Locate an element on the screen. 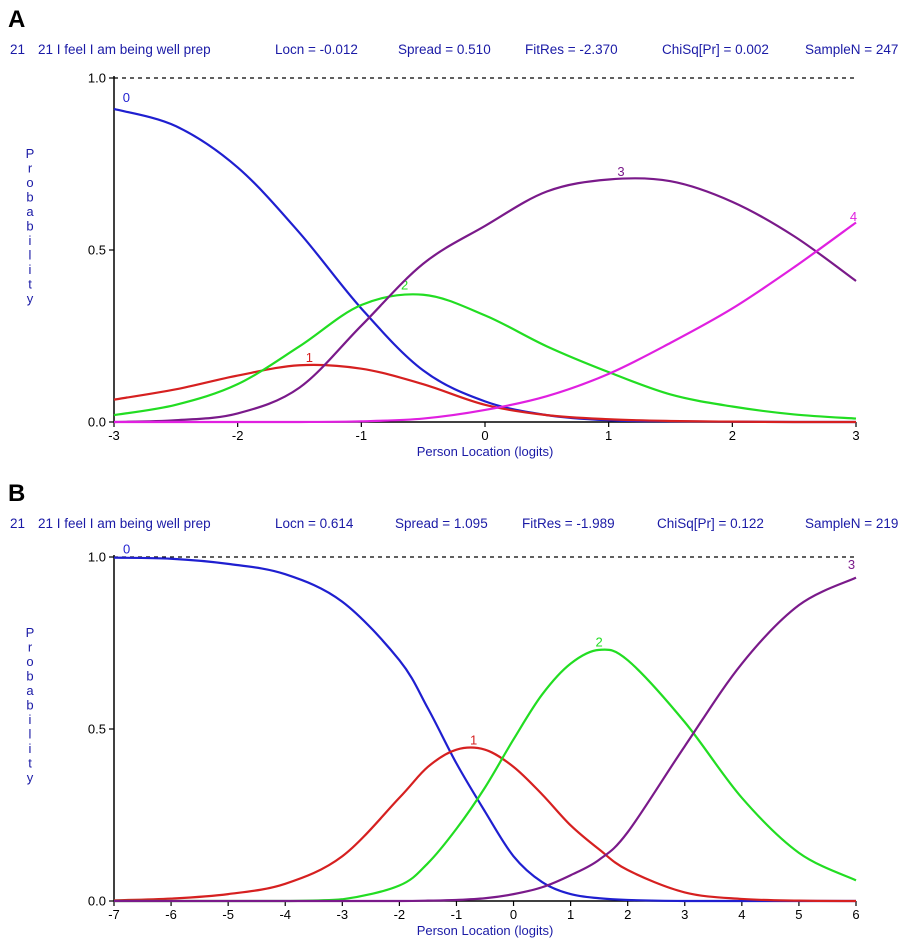 The image size is (921, 948). x-tick-label: 4 is located at coordinates (741, 914).